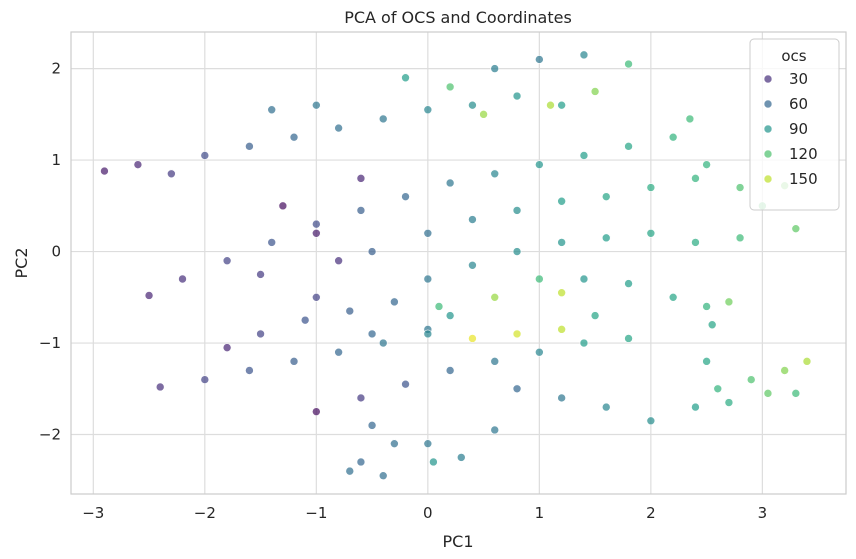 This screenshot has height=559, width=856. I want to click on legend-label: 30, so click(798, 79).